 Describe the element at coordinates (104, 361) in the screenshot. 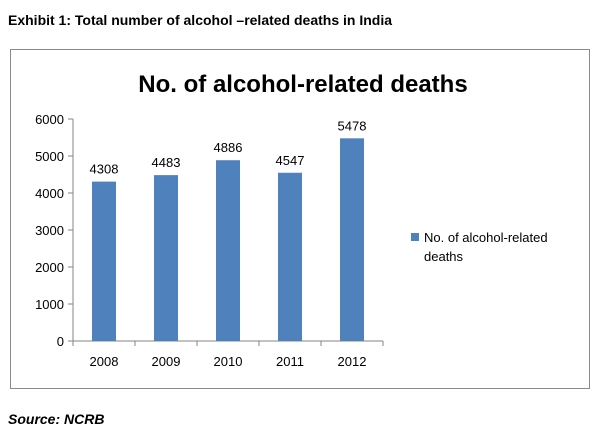

I see `x-tick-label-2008: 2008` at that location.